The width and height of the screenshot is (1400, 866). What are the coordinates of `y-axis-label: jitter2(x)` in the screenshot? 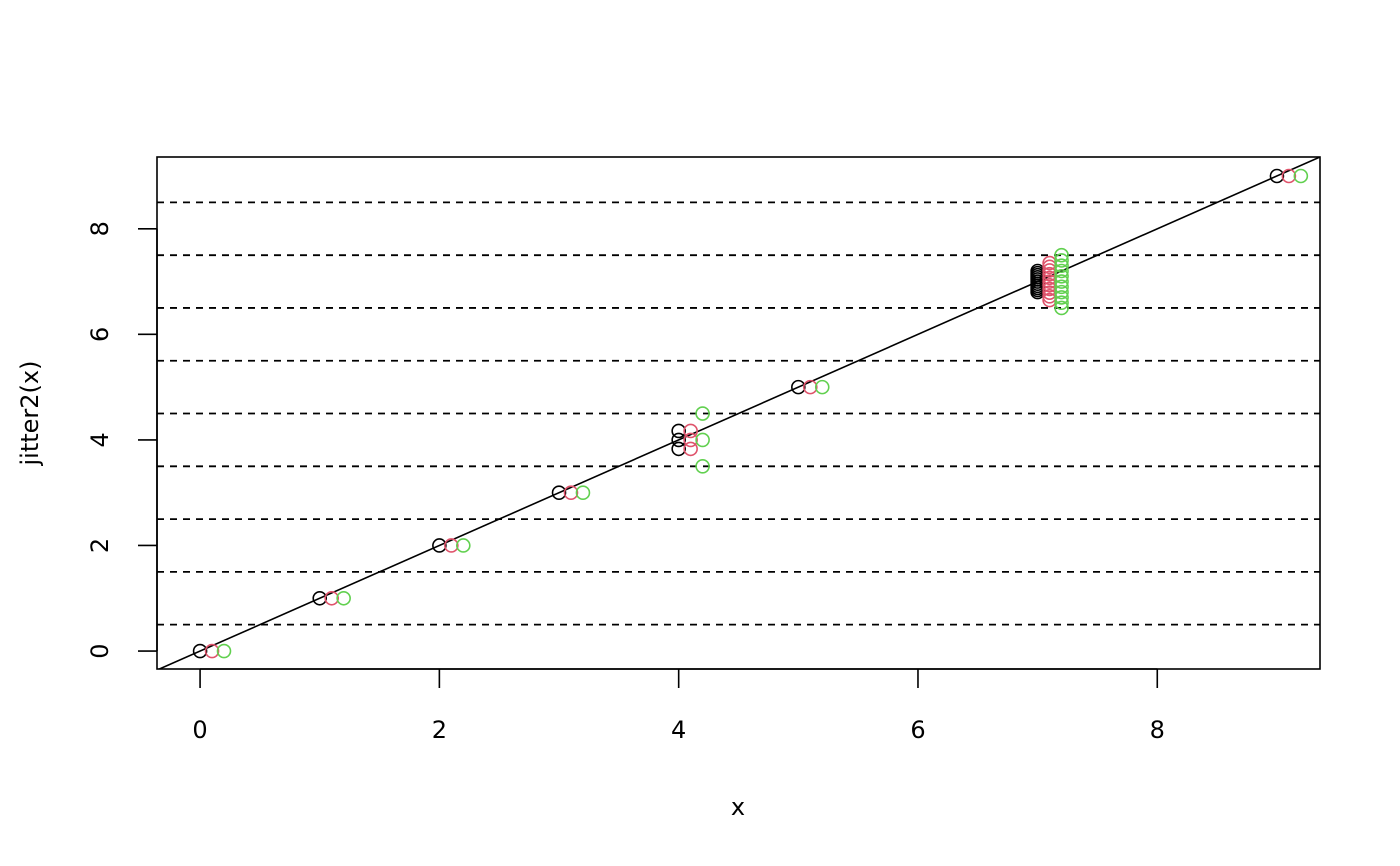 It's located at (30, 414).